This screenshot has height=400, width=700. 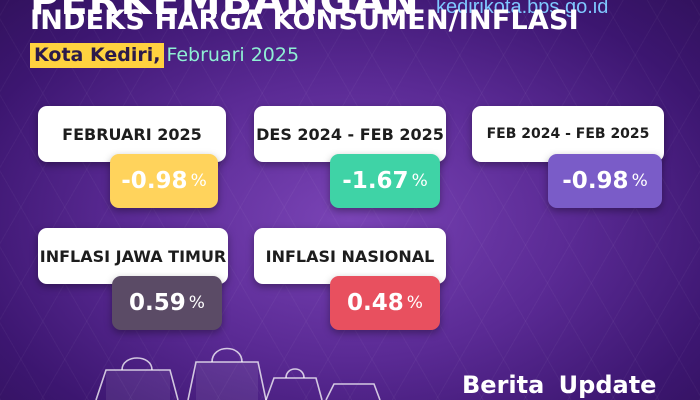 I want to click on pill-jatim-value: 0.59 %, so click(x=167, y=303).